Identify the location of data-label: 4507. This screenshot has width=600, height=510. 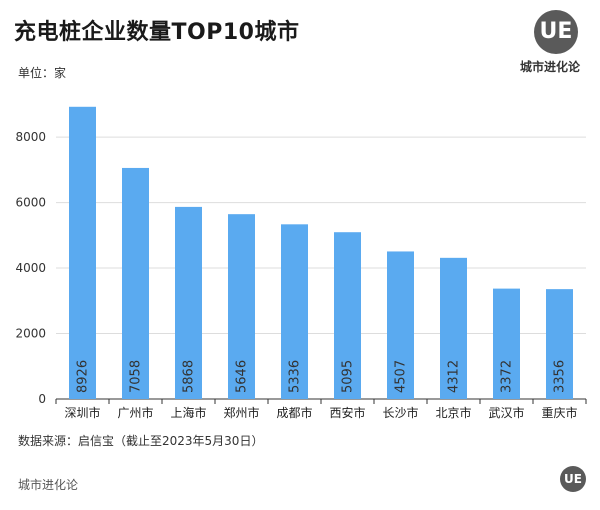
(401, 376).